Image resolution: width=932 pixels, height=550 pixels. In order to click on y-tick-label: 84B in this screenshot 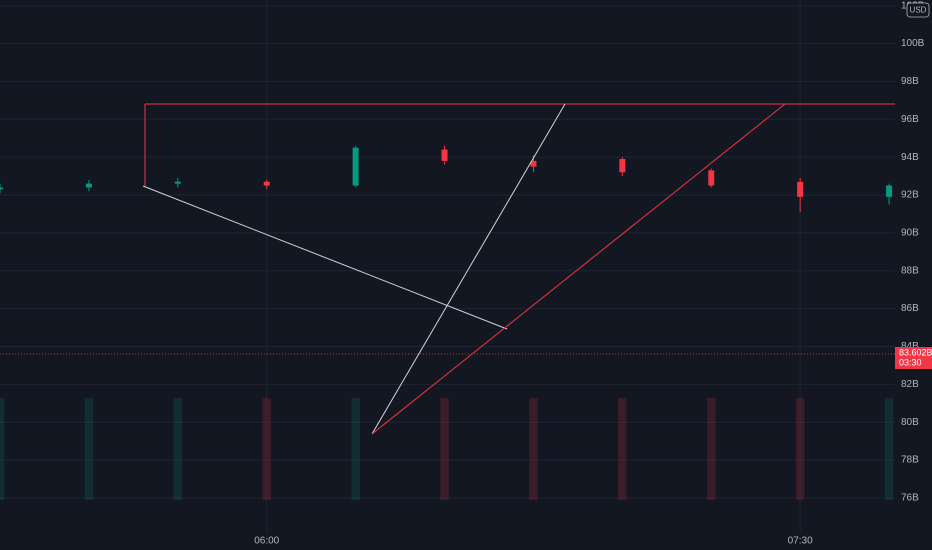, I will do `click(910, 346)`.